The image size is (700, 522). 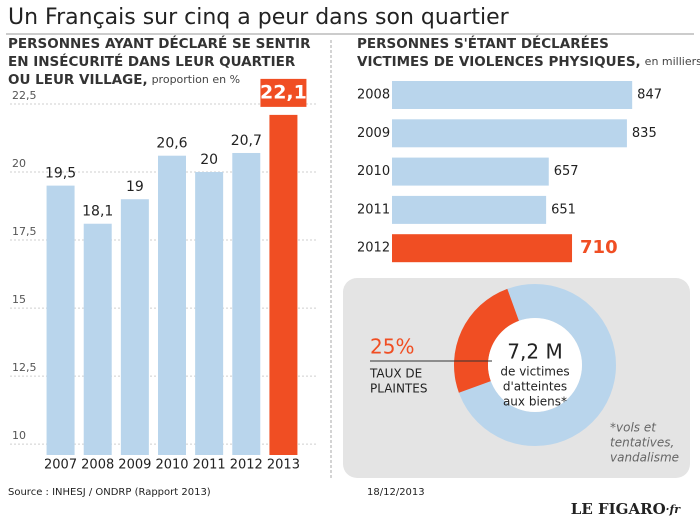 What do you see at coordinates (674, 509) in the screenshot?
I see `logo-suffix: ·fr` at bounding box center [674, 509].